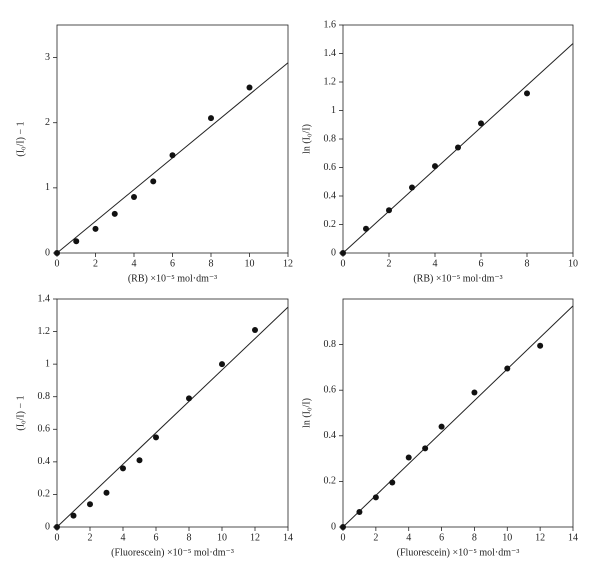 The height and width of the screenshot is (587, 600). What do you see at coordinates (330, 24) in the screenshot?
I see `y-tick-label: 1.6` at bounding box center [330, 24].